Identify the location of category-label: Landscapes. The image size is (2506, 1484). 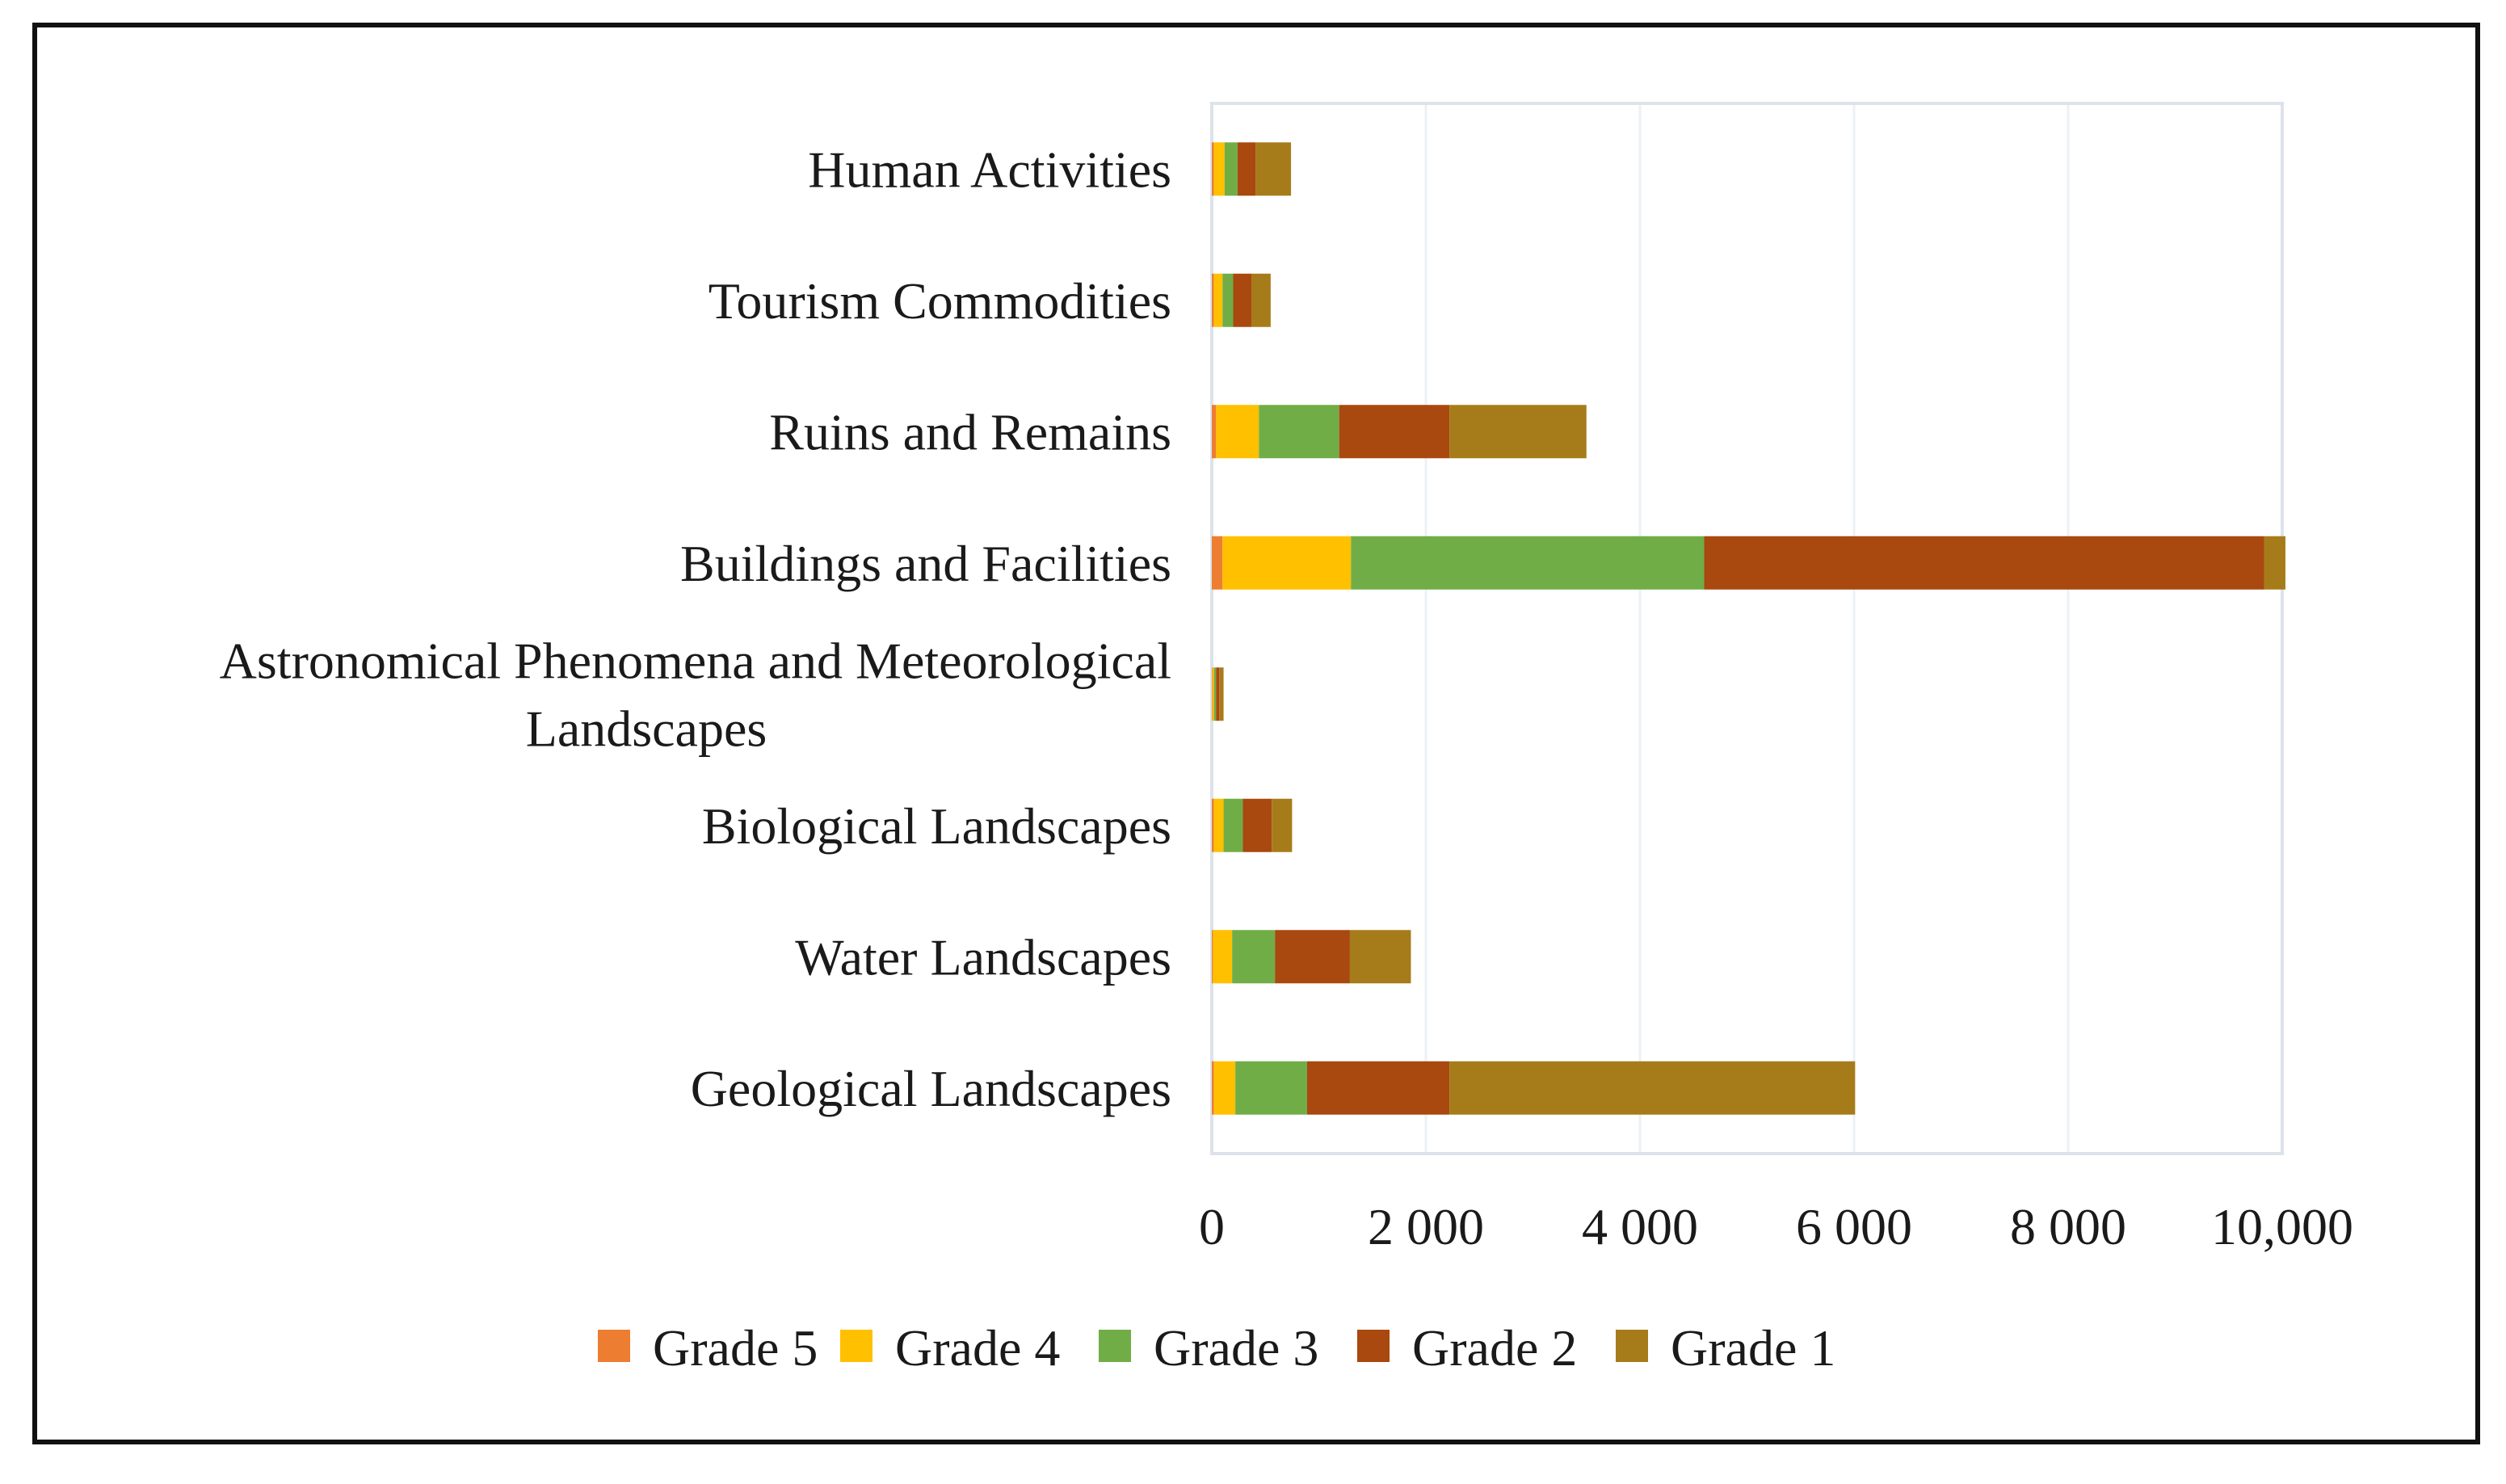
(646, 728).